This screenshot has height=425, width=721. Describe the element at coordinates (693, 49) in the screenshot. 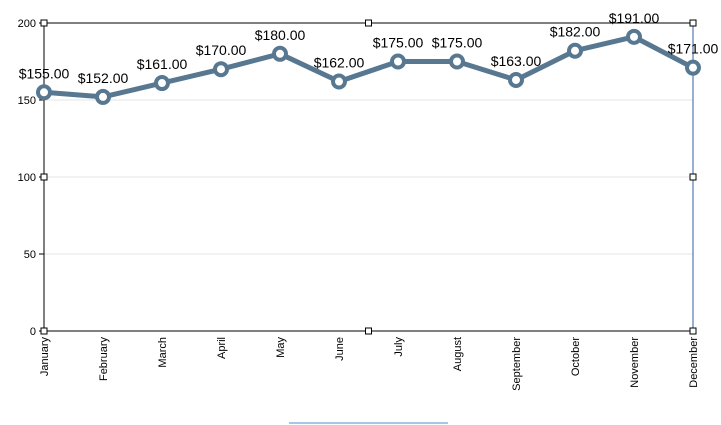

I see `data-label: $171.00` at that location.